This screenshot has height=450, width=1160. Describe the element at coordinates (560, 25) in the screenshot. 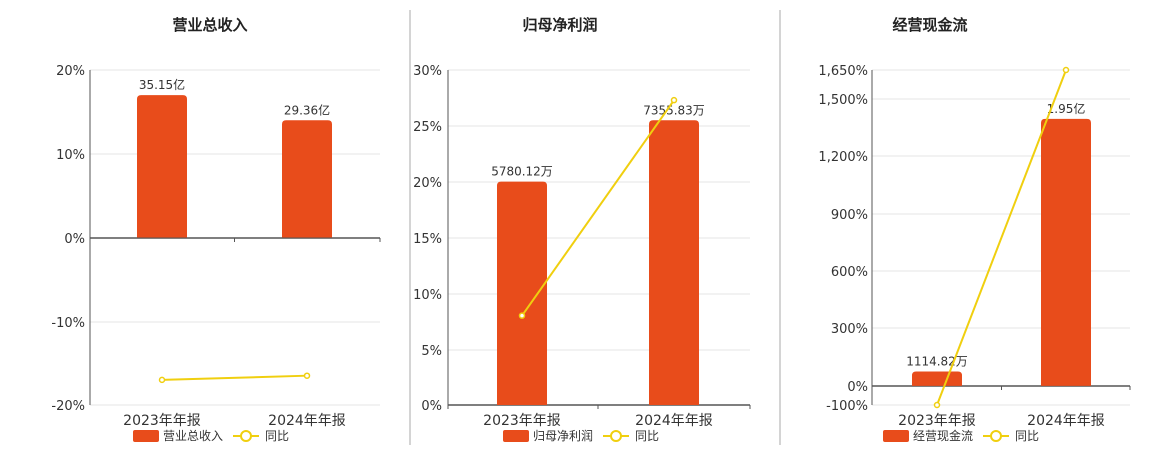

I see `chart-title-net-profit: 归母净利润` at that location.